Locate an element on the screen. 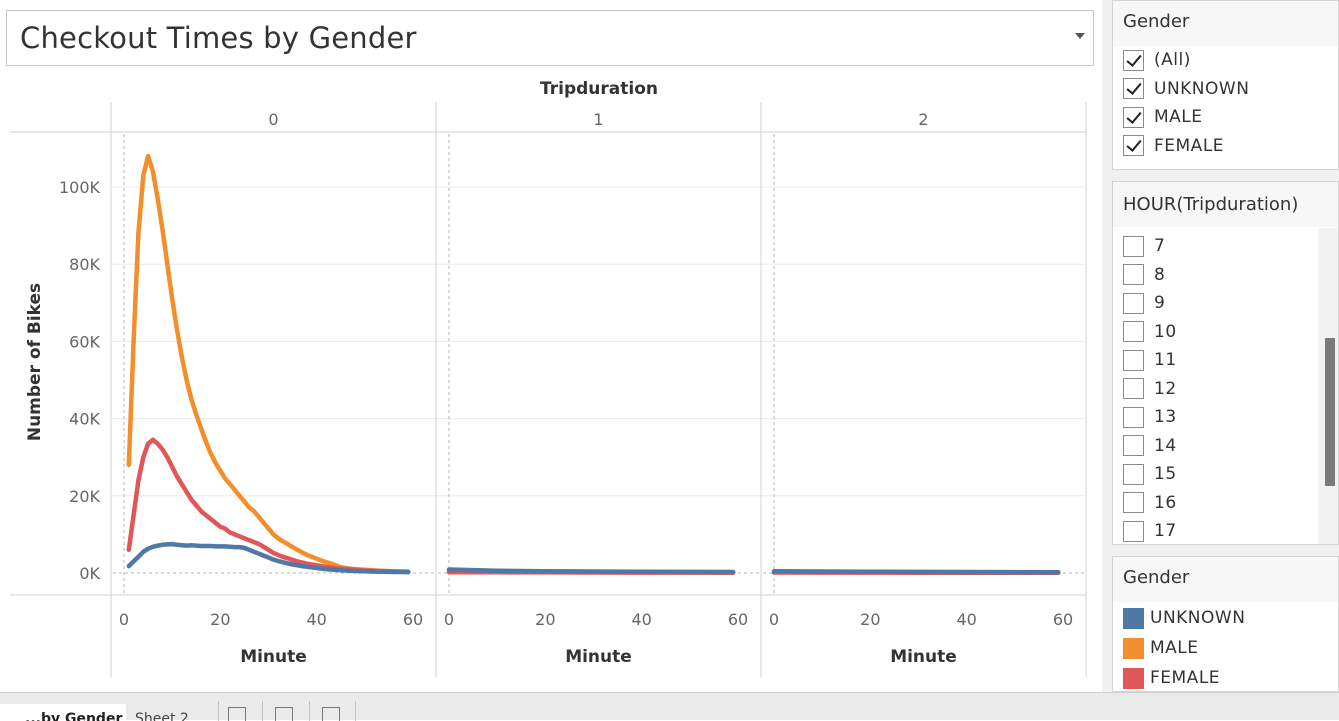 This screenshot has height=721, width=1339. gender-filter-item: (All) is located at coordinates (1225, 60).